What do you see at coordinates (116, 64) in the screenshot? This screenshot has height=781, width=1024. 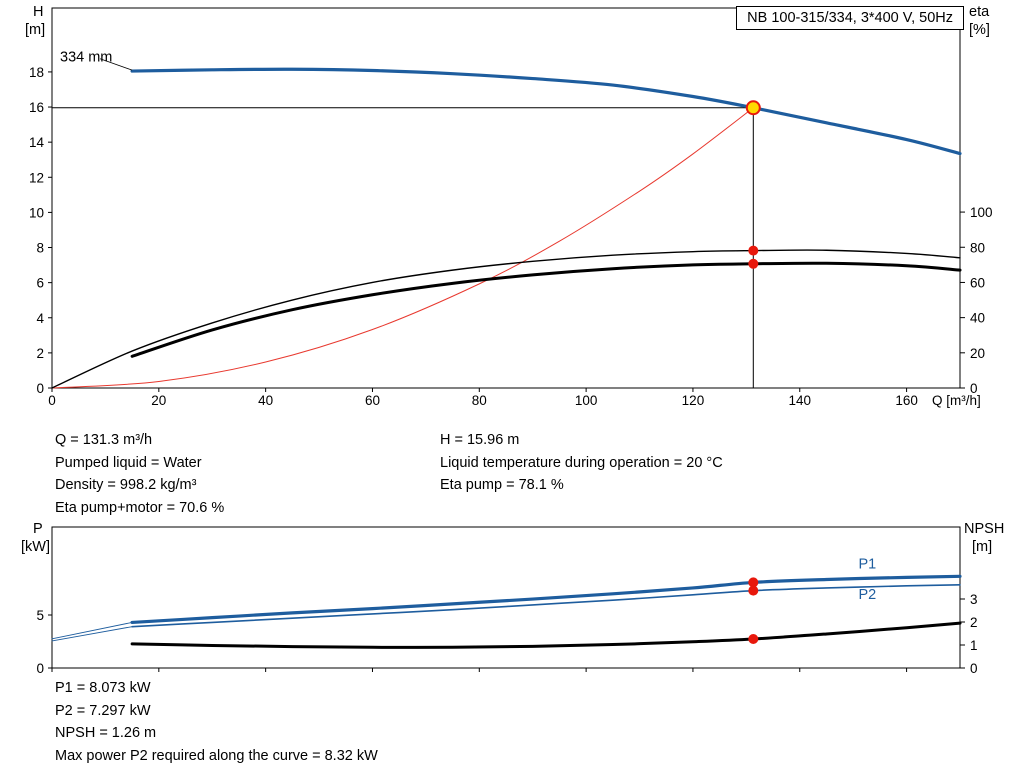 I see `impeller-pointer-line` at bounding box center [116, 64].